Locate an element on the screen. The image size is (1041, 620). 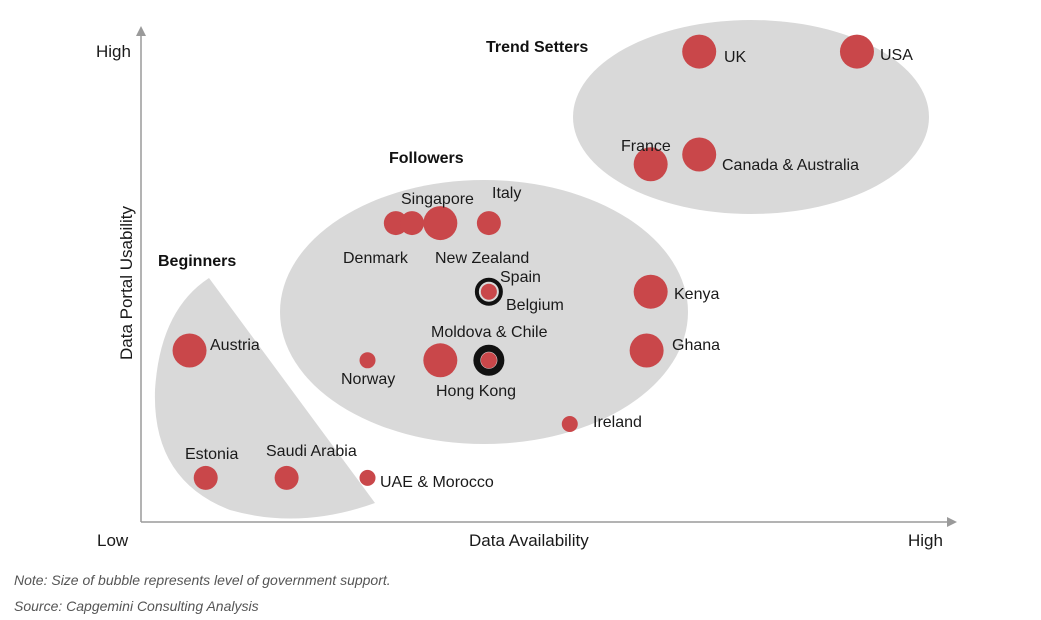
point-label-belgium: Belgium is located at coordinates (535, 305).